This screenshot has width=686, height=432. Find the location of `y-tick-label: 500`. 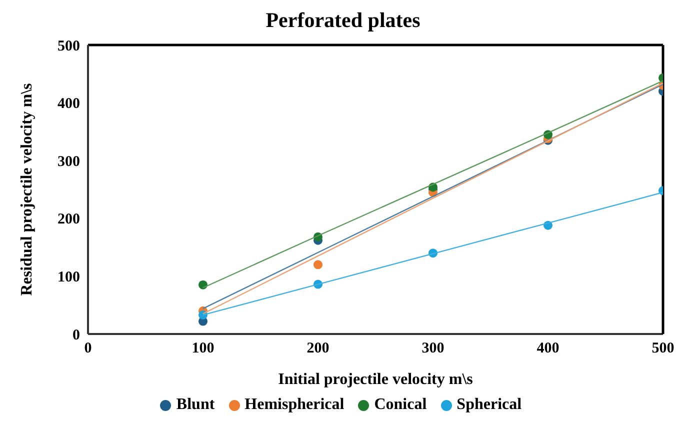

y-tick-label: 500 is located at coordinates (69, 46).